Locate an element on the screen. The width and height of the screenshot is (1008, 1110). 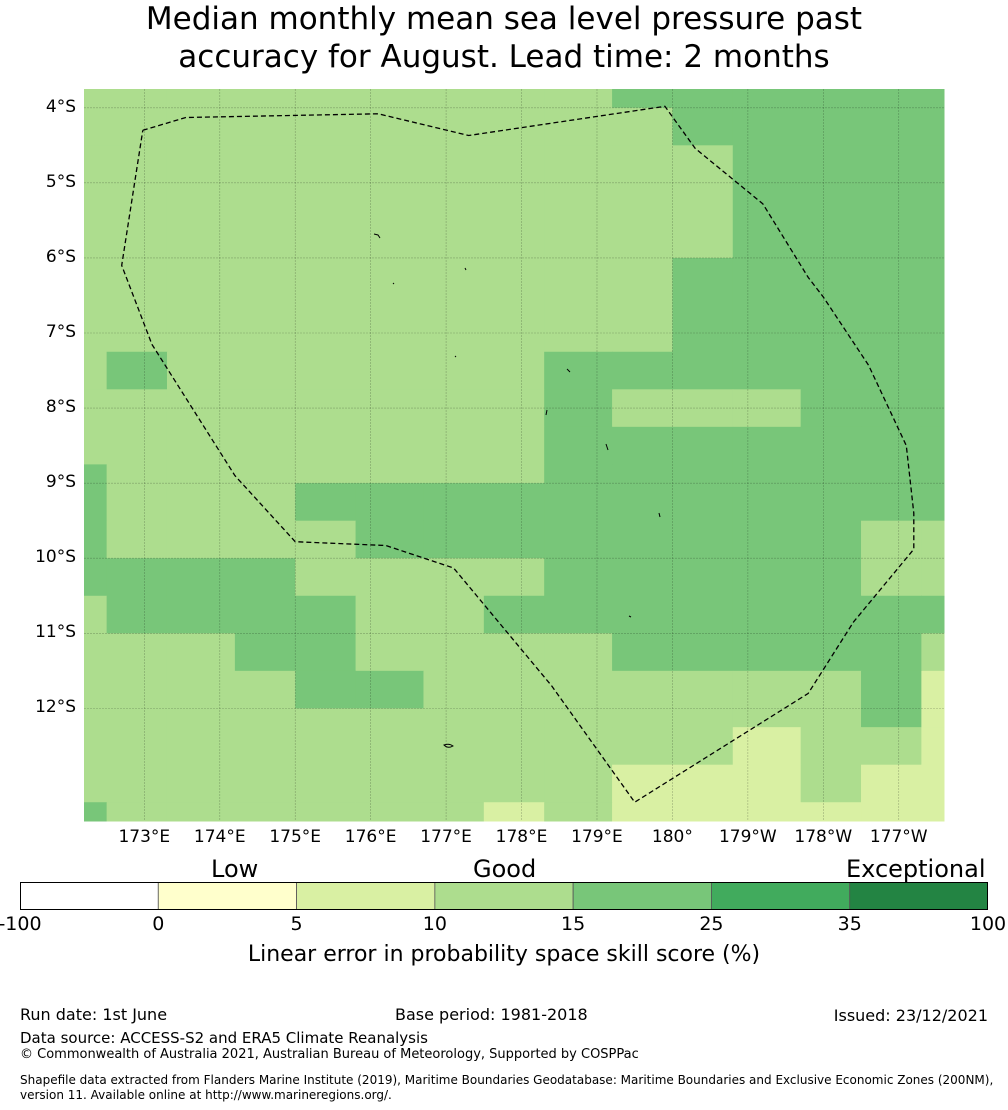
island-coastlines is located at coordinates (517, 490).